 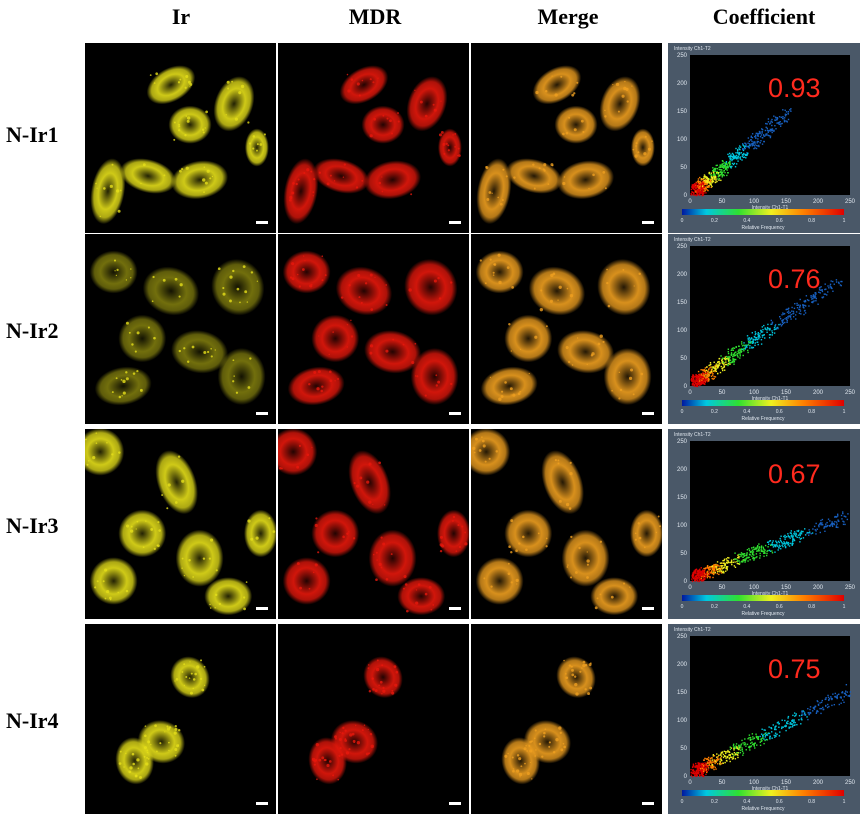 What do you see at coordinates (32, 330) in the screenshot?
I see `row-label-n-ir2: N-Ir2` at bounding box center [32, 330].